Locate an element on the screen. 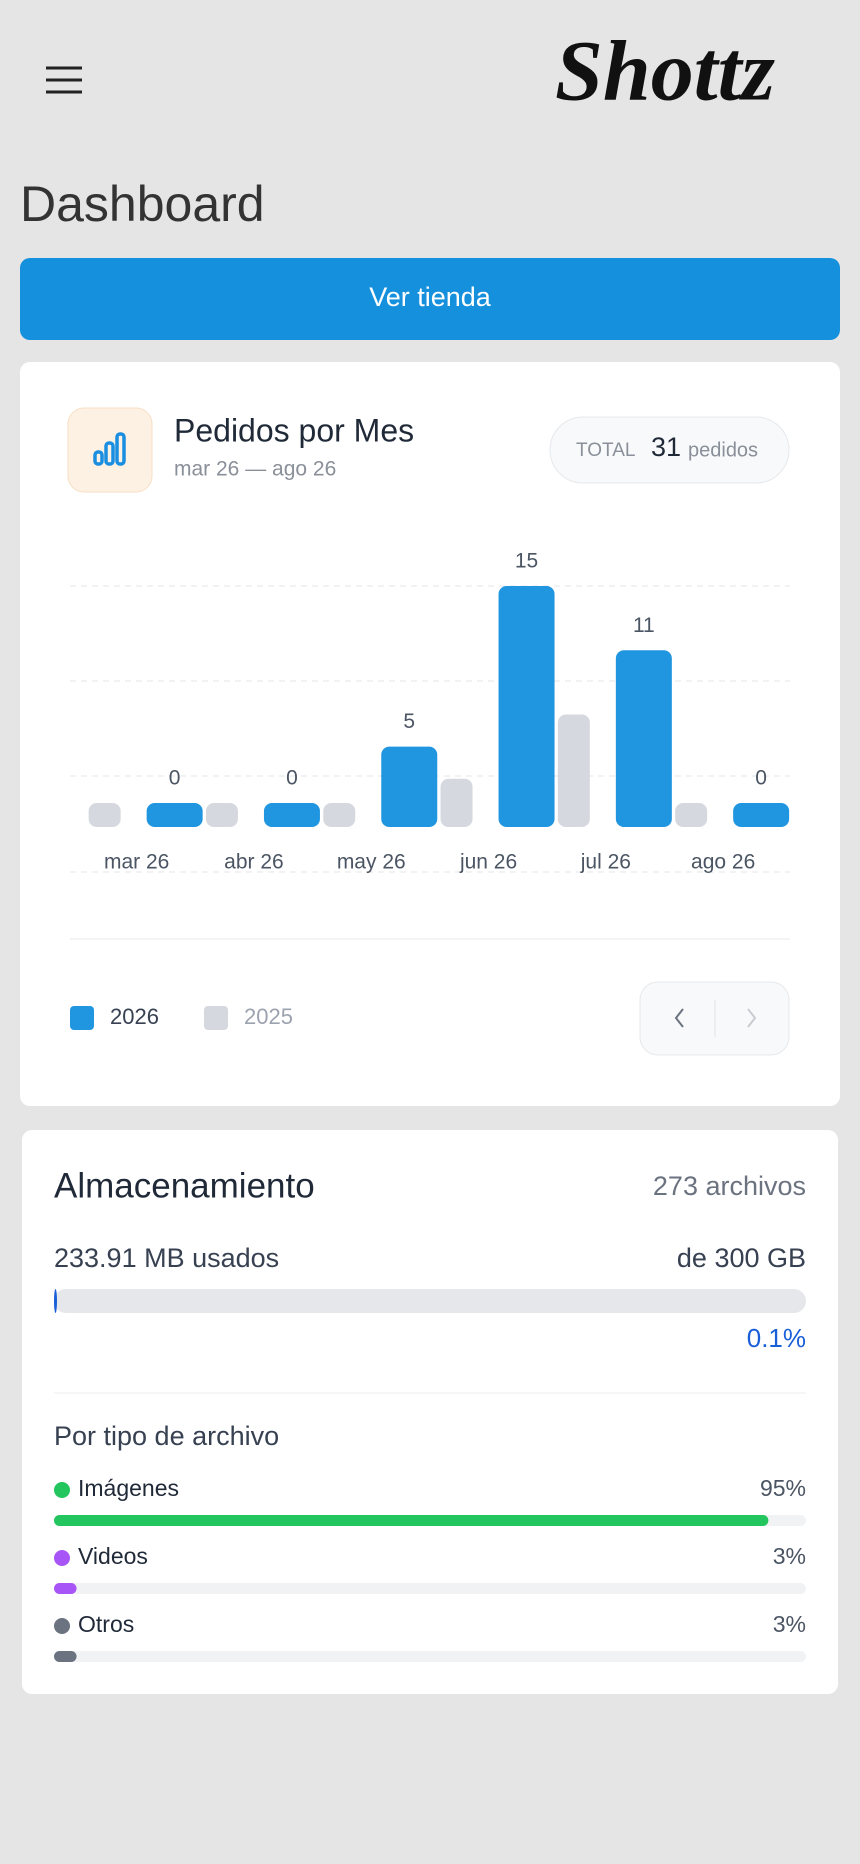  chart-icon is located at coordinates (109, 449).